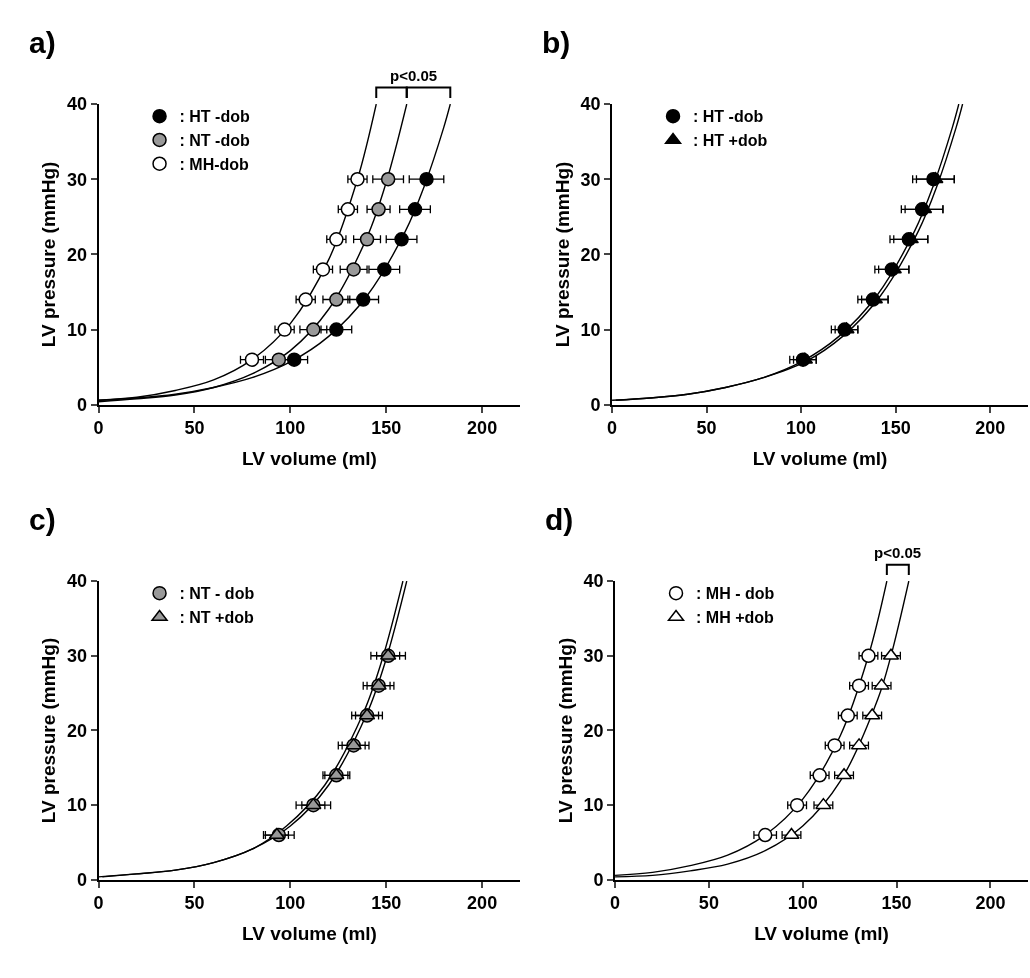 Image resolution: width=1030 pixels, height=978 pixels. Describe the element at coordinates (214, 141) in the screenshot. I see `legend-label: : NT -dob` at that location.